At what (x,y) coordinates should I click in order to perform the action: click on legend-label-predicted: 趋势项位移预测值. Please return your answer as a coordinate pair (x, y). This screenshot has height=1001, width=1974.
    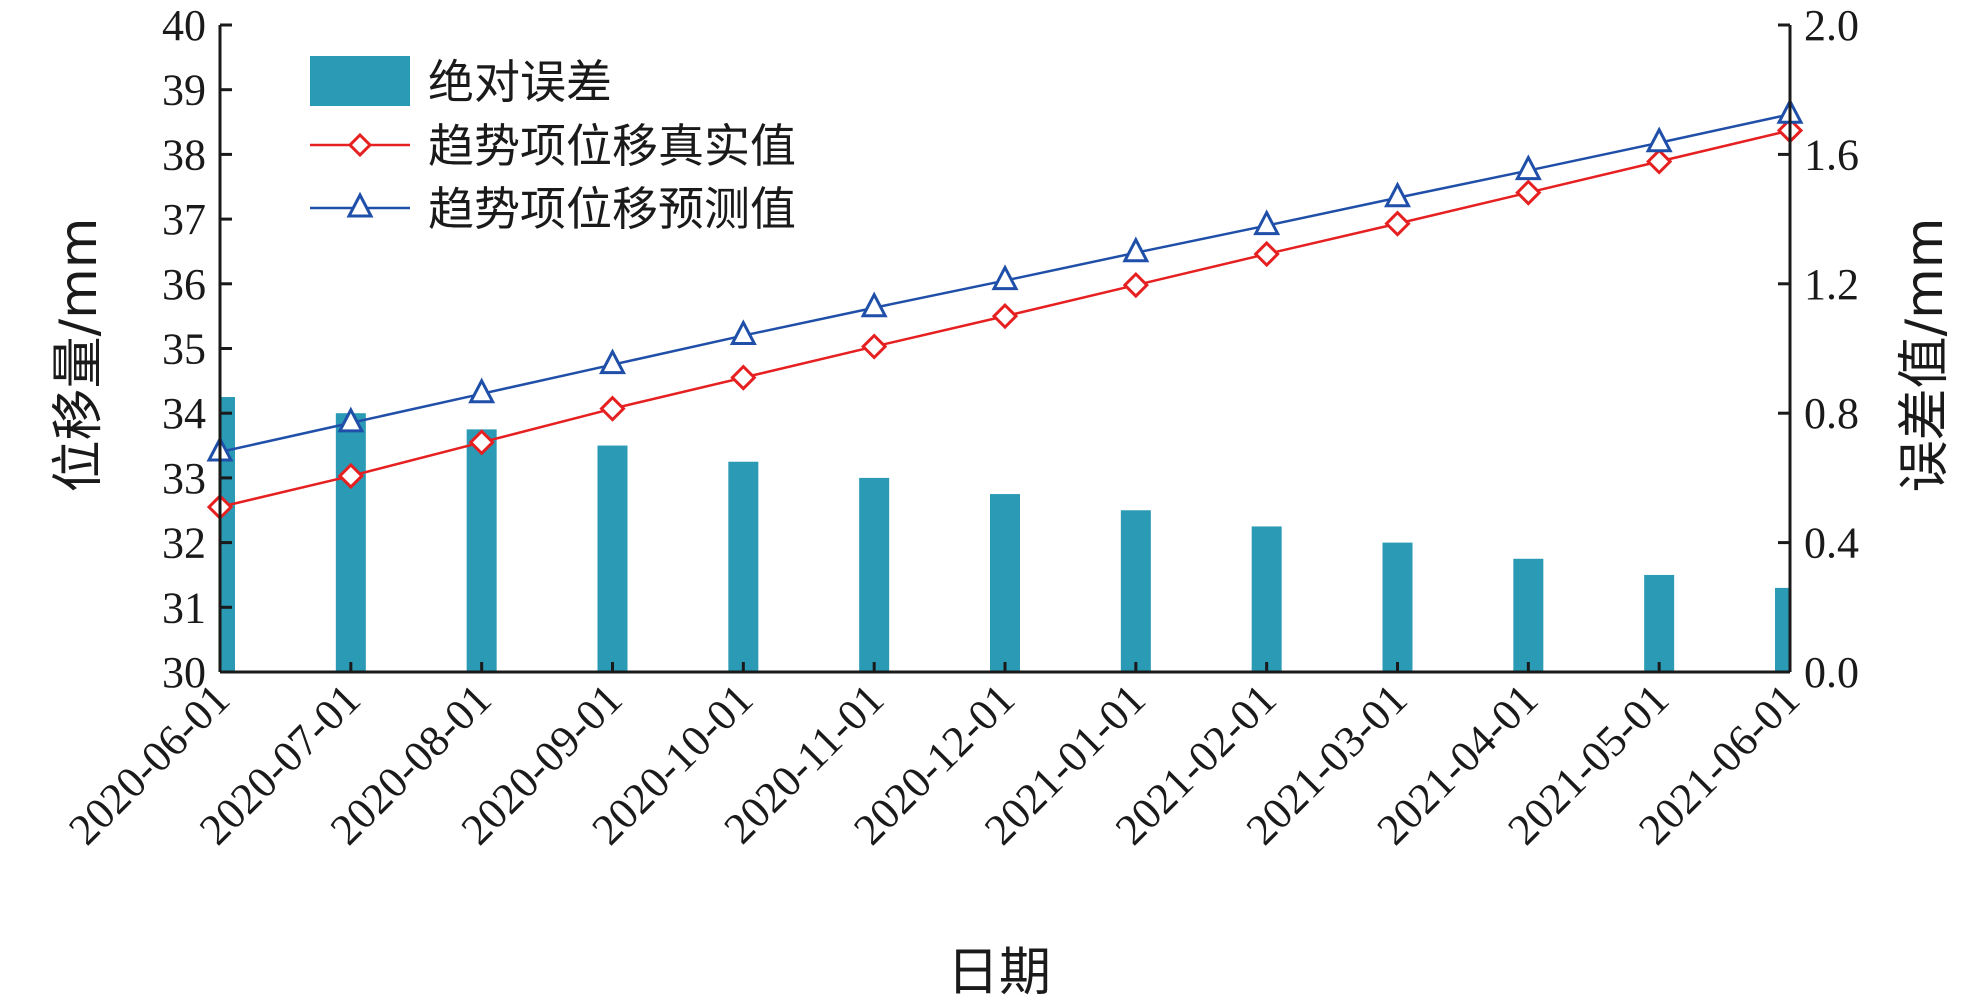
    Looking at the image, I should click on (612, 209).